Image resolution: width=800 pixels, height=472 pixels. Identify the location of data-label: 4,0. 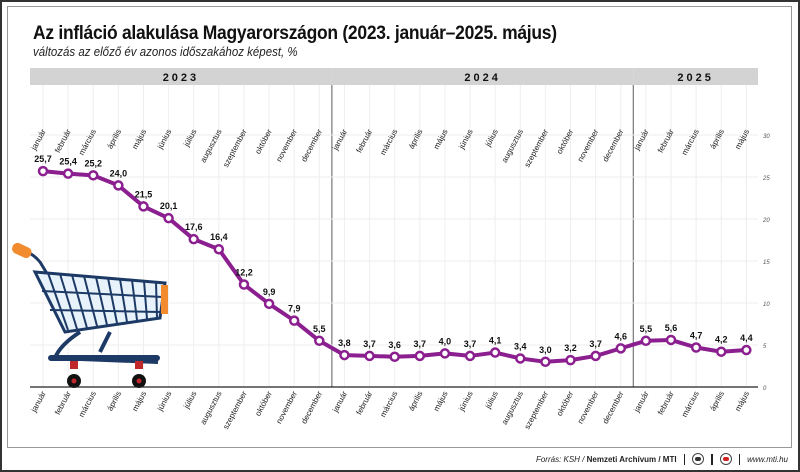
(445, 341).